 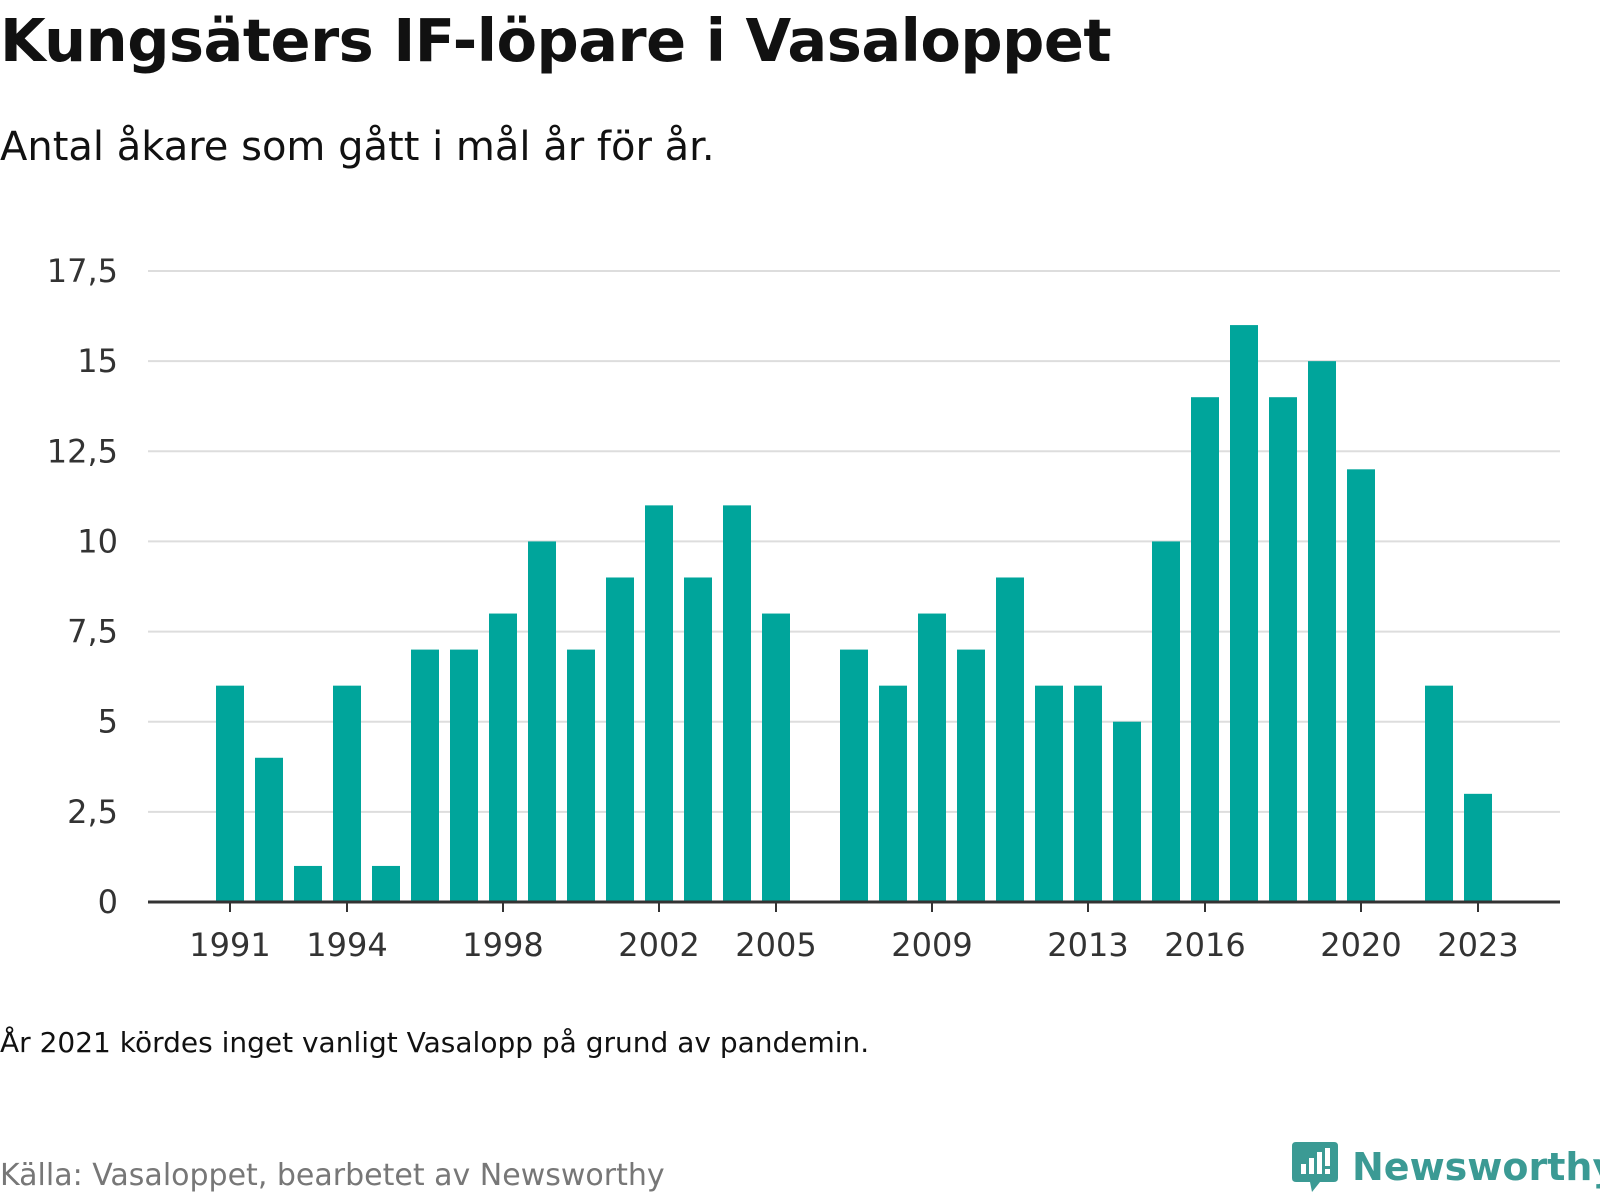 I want to click on bar-1994, so click(x=347, y=793).